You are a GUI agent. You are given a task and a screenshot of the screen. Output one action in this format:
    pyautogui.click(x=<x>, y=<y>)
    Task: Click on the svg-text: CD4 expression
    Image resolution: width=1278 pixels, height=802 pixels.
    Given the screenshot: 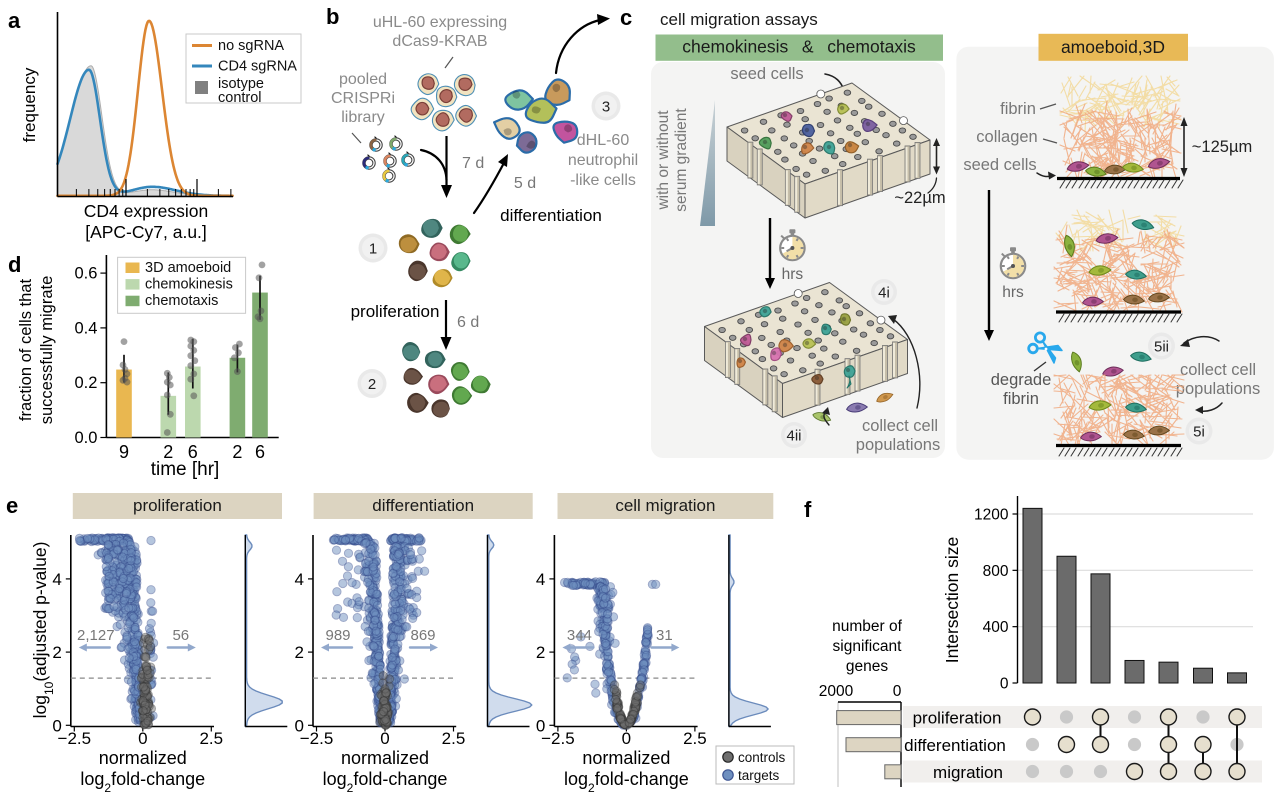 What is the action you would take?
    pyautogui.click(x=146, y=211)
    